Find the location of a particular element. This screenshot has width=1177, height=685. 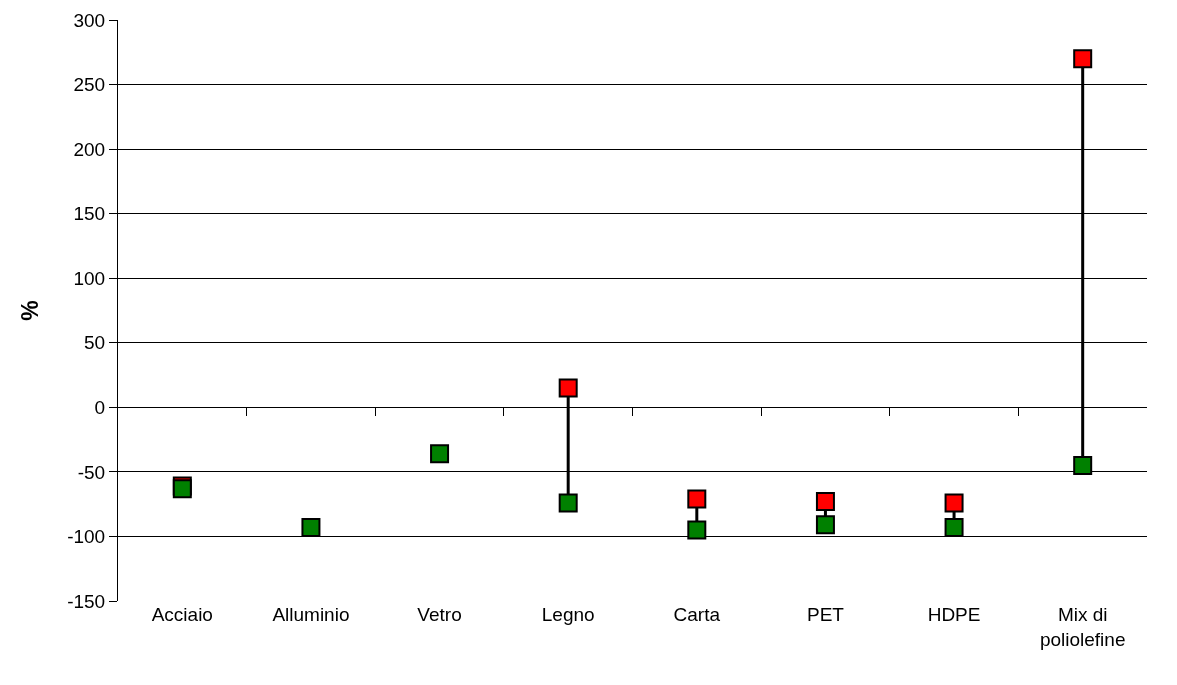

y-tick-label: 150 is located at coordinates (89, 214).